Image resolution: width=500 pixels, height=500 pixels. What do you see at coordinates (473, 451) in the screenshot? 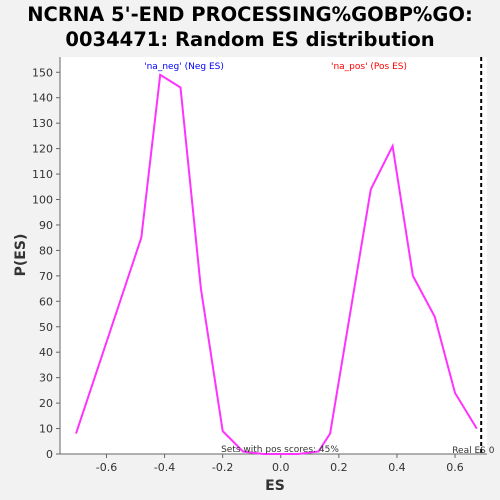
I see `real-es-label: Real ES 0` at bounding box center [473, 451].